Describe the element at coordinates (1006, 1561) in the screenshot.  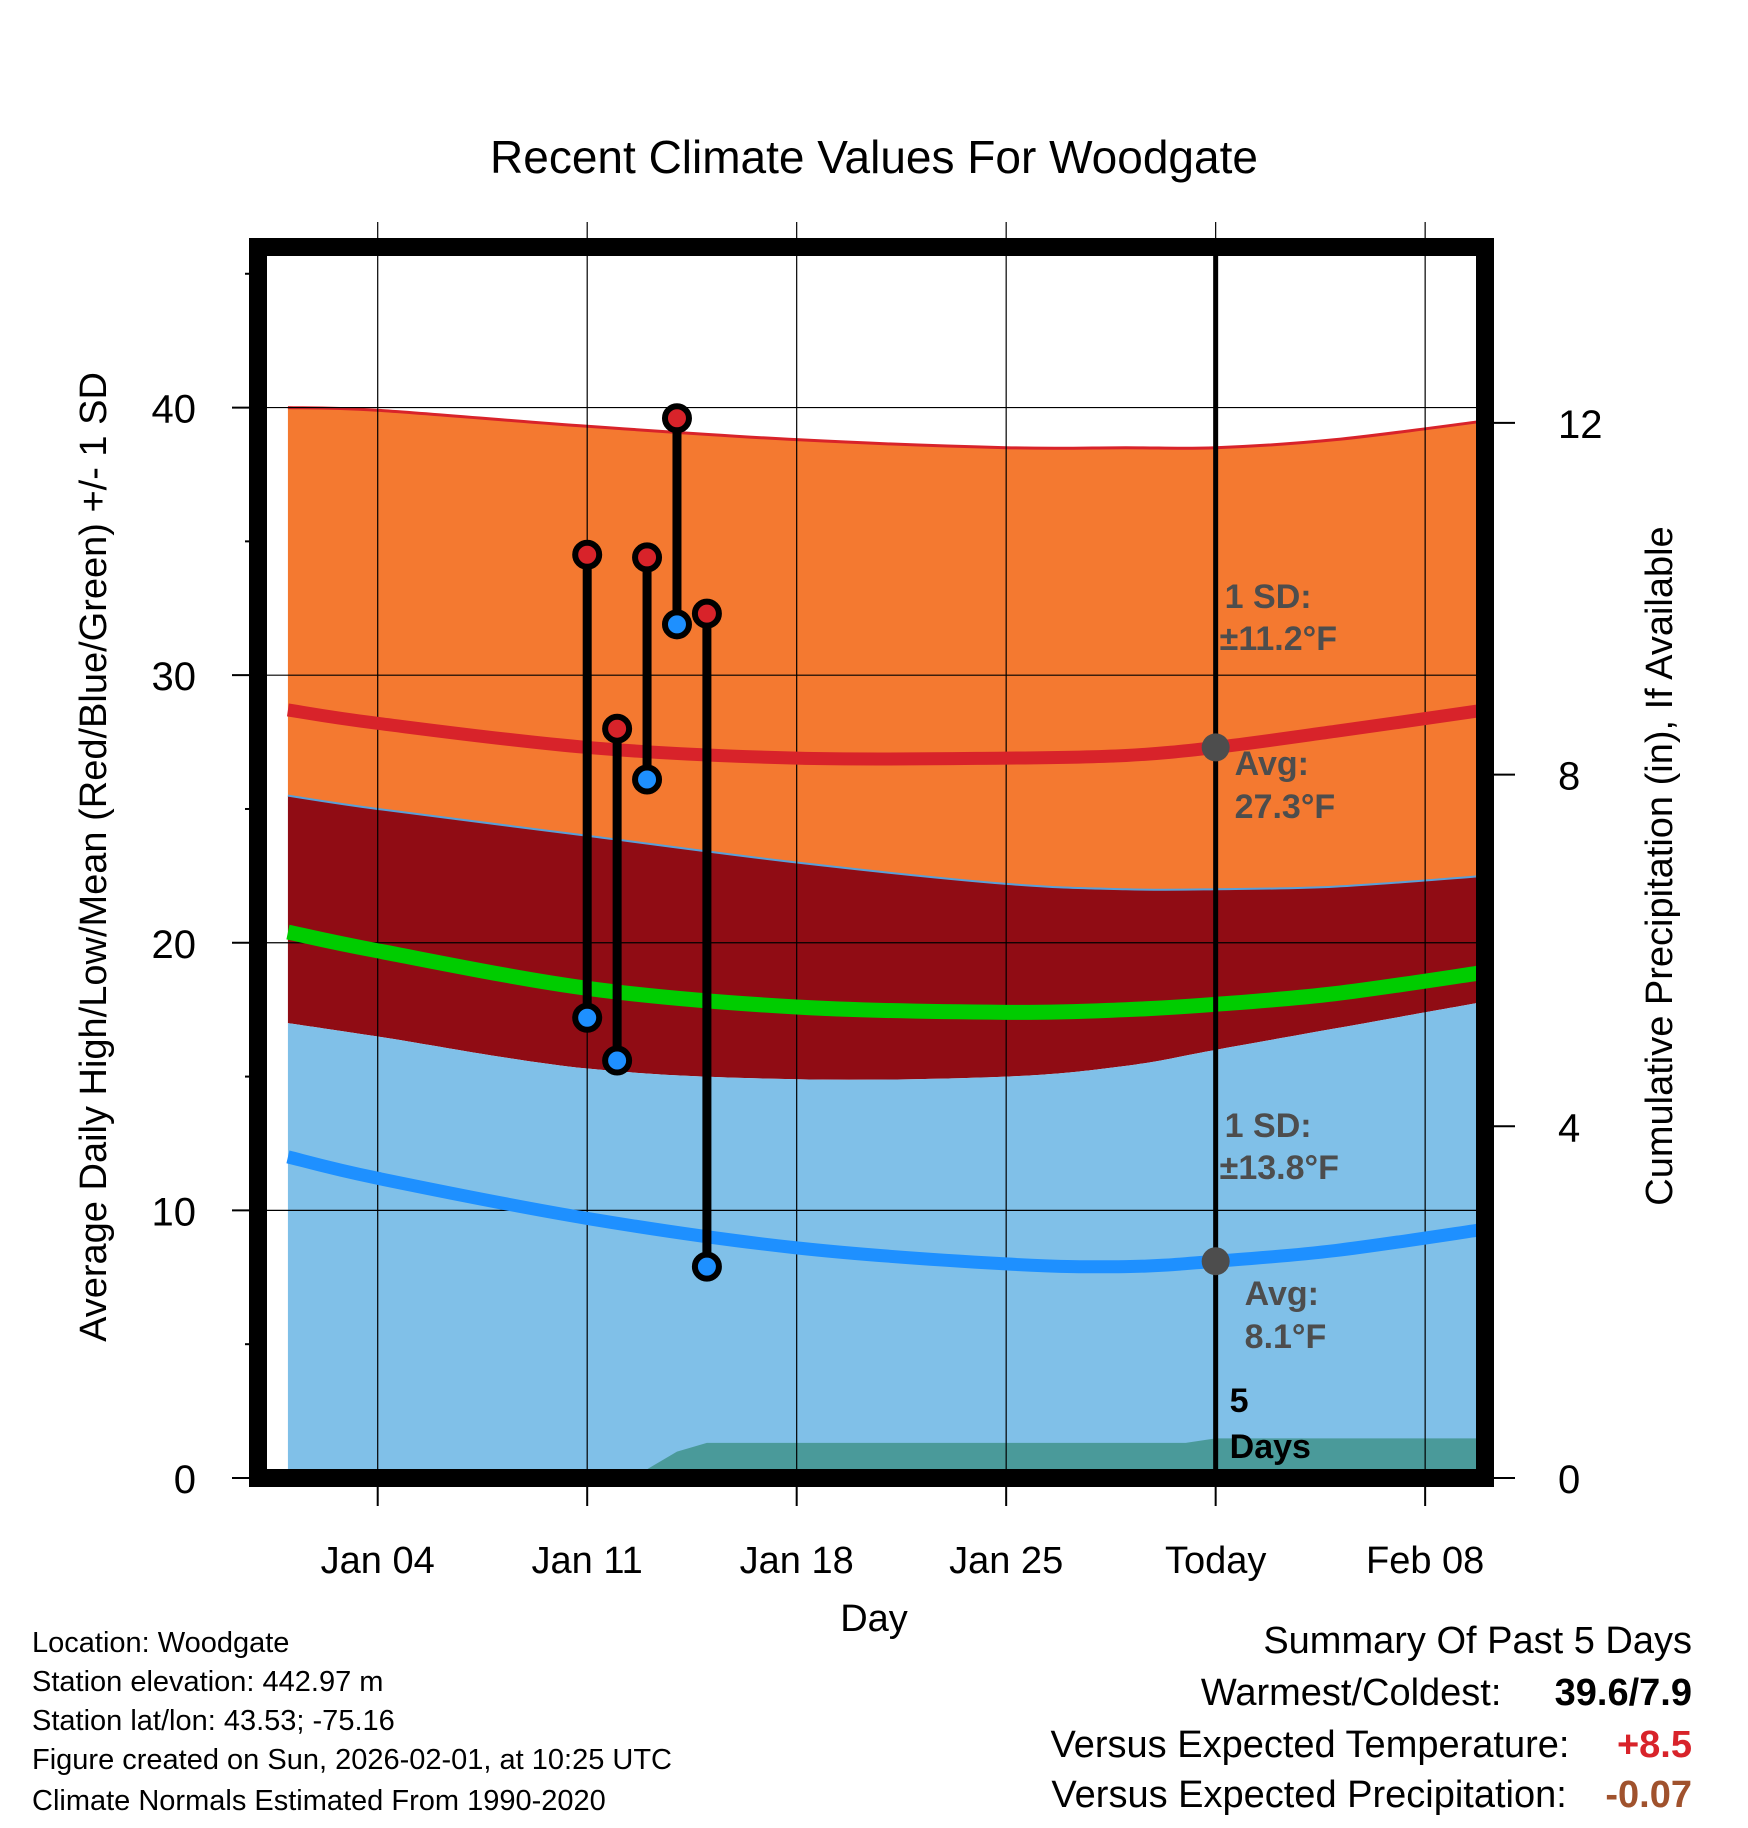
I see `x-tick-label: Jan 25` at that location.